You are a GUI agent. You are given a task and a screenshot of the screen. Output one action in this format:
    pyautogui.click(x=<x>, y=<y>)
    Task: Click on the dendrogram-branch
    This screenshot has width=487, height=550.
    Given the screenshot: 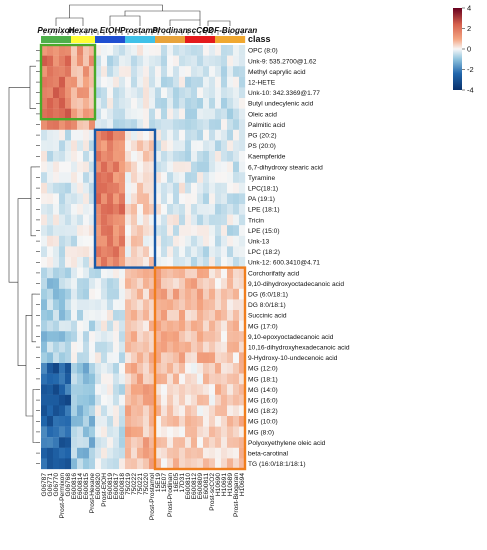 What is the action you would take?
    pyautogui.click(x=33, y=318)
    